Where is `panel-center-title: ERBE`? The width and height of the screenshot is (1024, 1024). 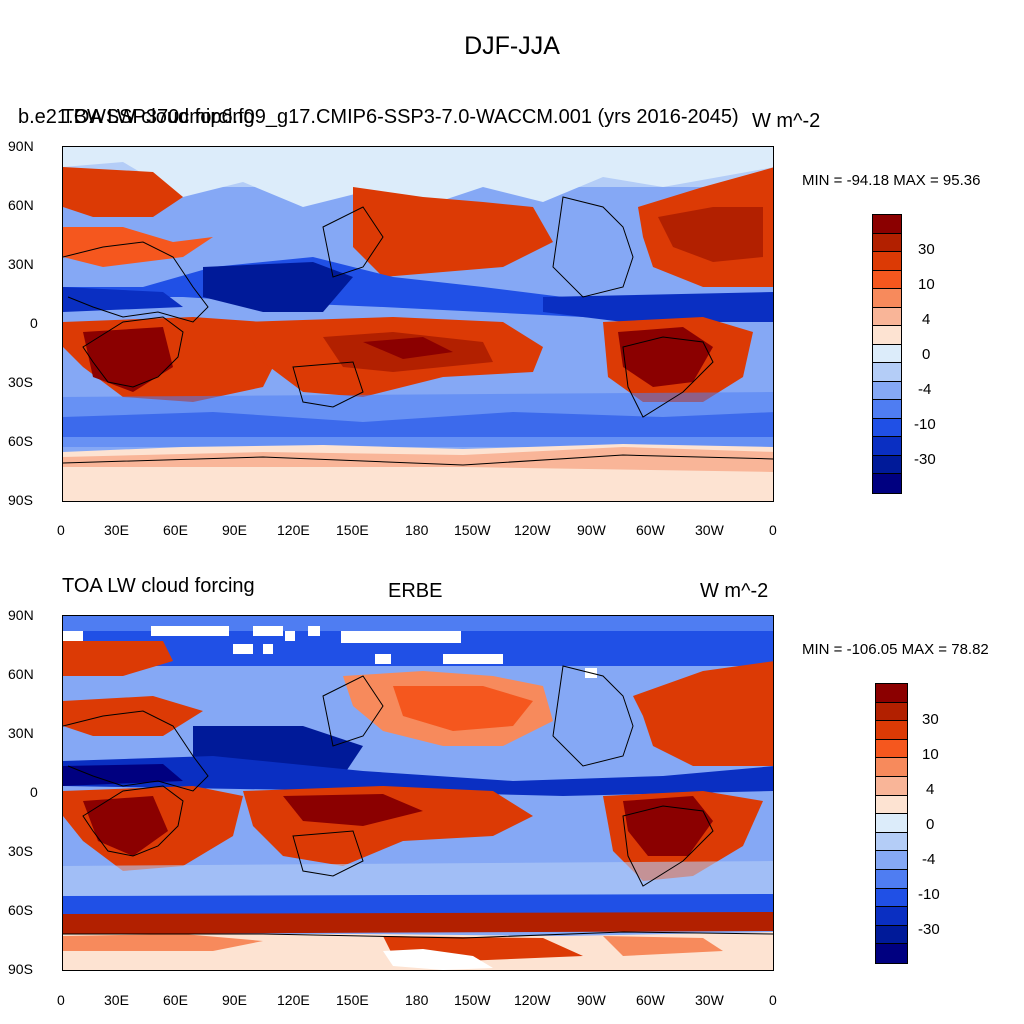
panel-center-title: ERBE is located at coordinates (415, 591).